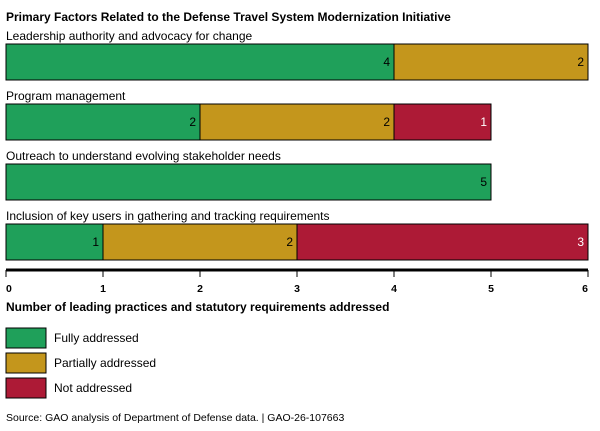  Describe the element at coordinates (386, 62) in the screenshot. I see `bar-value-label: 4` at that location.